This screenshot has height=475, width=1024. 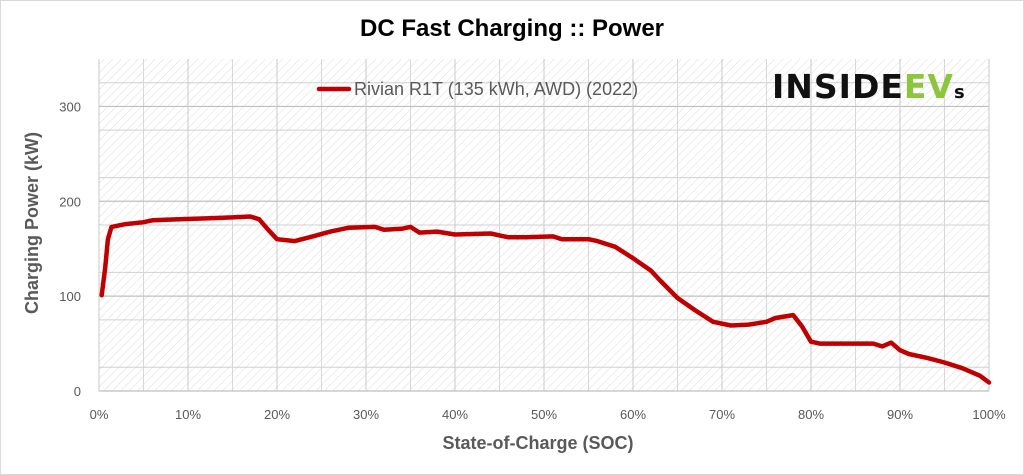 What do you see at coordinates (277, 414) in the screenshot?
I see `x-tick-label: 20%` at bounding box center [277, 414].